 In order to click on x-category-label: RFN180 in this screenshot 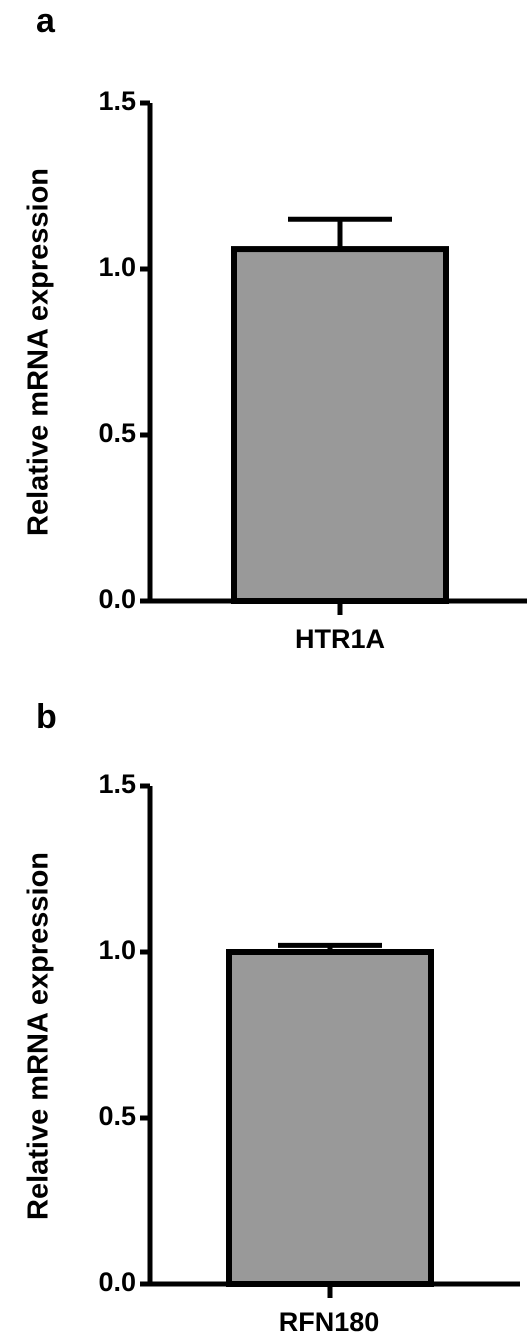, I will do `click(329, 1322)`.